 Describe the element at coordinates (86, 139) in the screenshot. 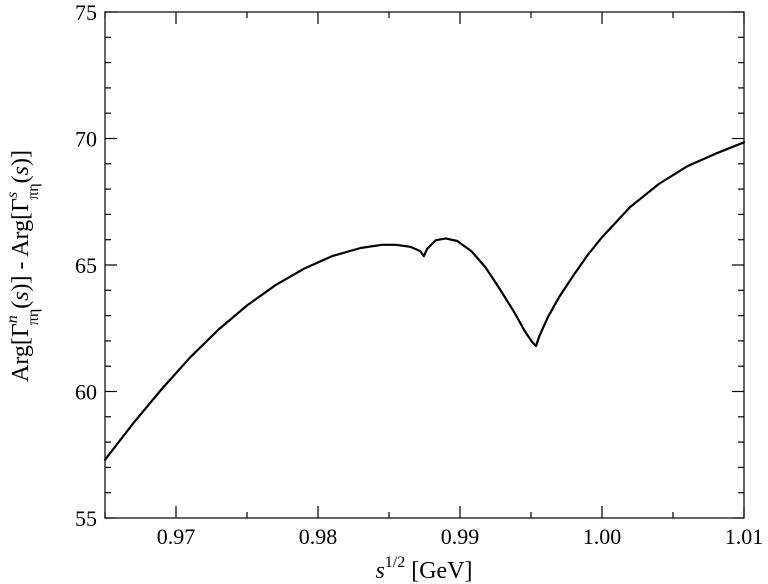

I see `y-tick-label: 70` at that location.